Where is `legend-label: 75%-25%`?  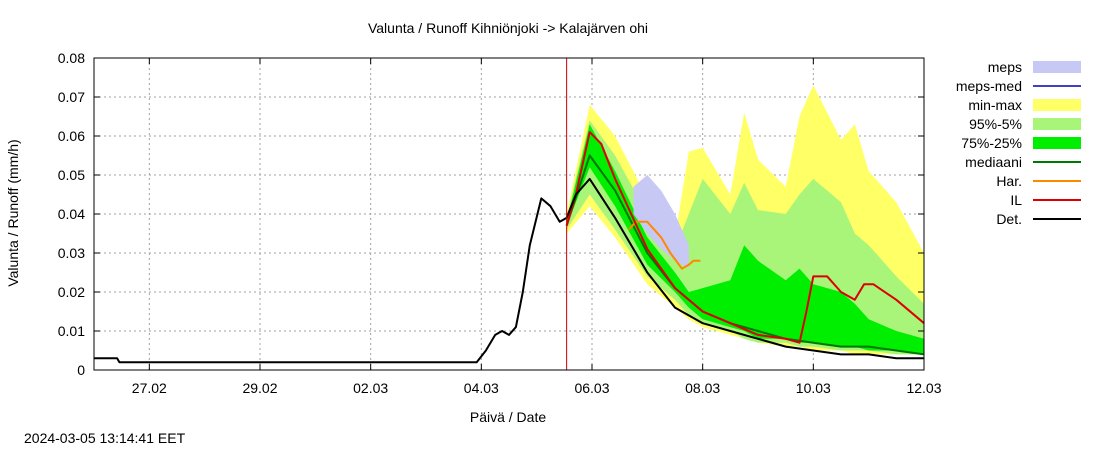
legend-label: 75%-25% is located at coordinates (991, 143).